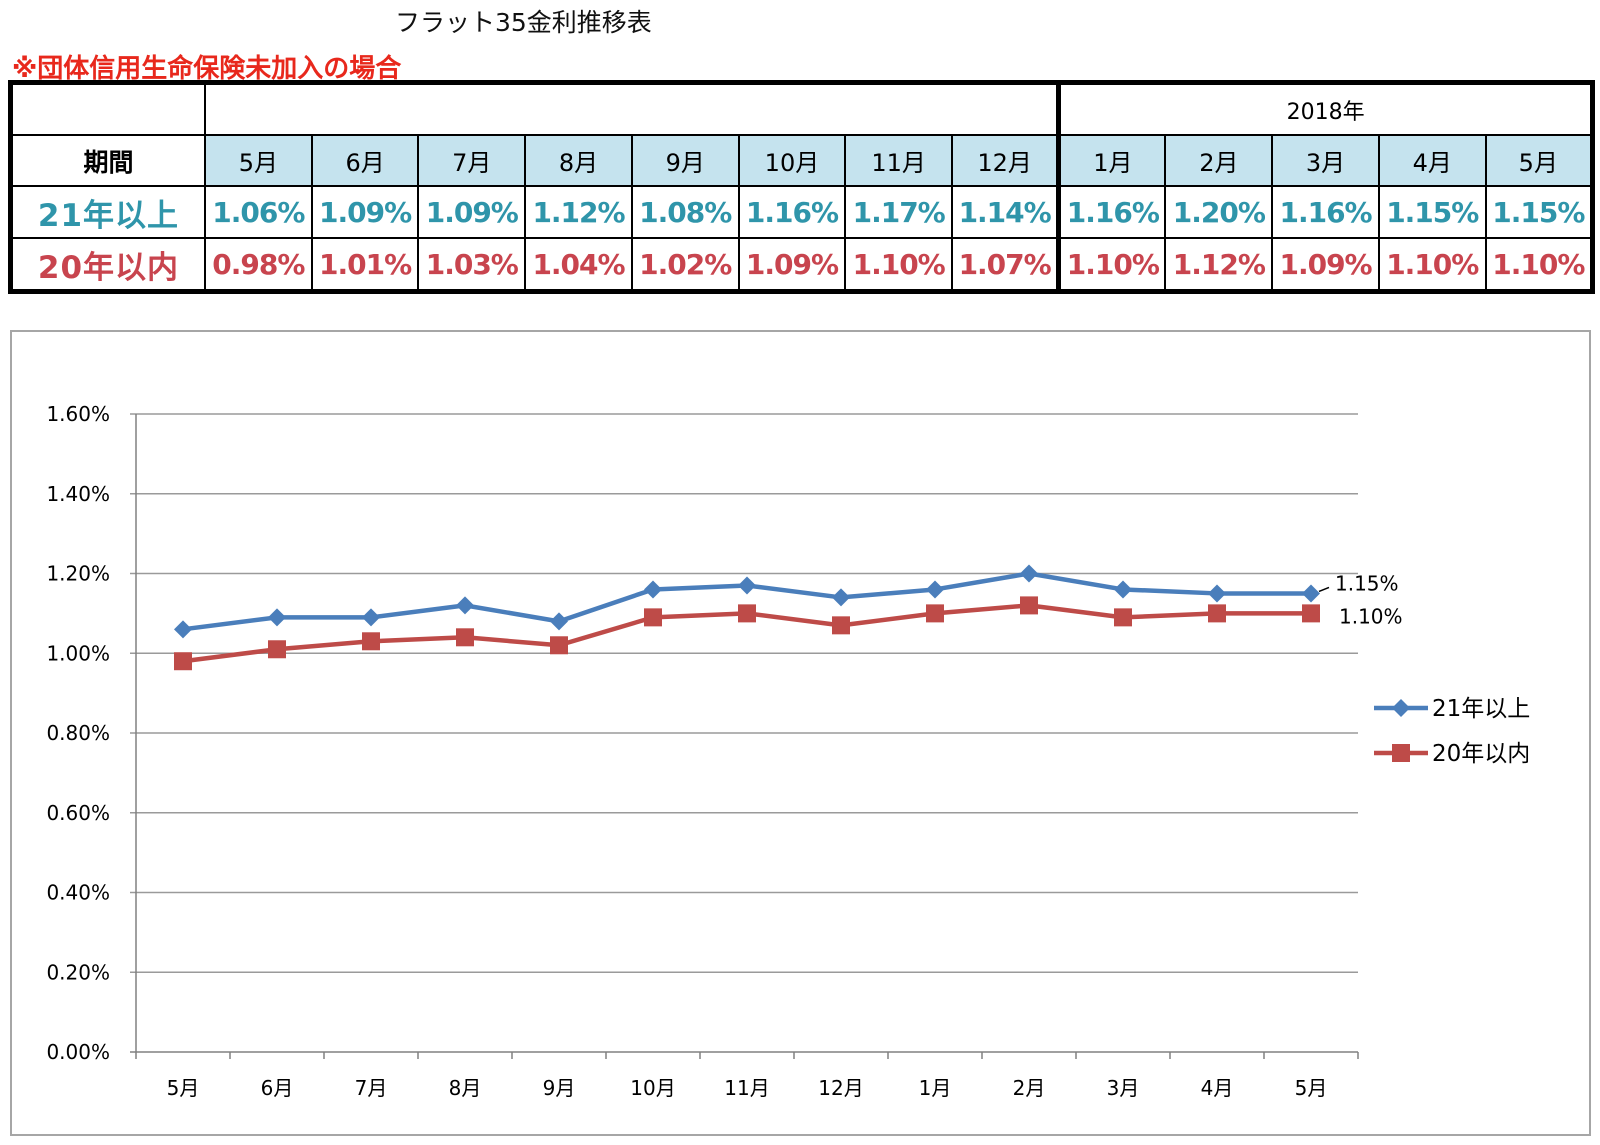 This screenshot has height=1145, width=1600. What do you see at coordinates (1432, 160) in the screenshot?
I see `month-header: 4月` at bounding box center [1432, 160].